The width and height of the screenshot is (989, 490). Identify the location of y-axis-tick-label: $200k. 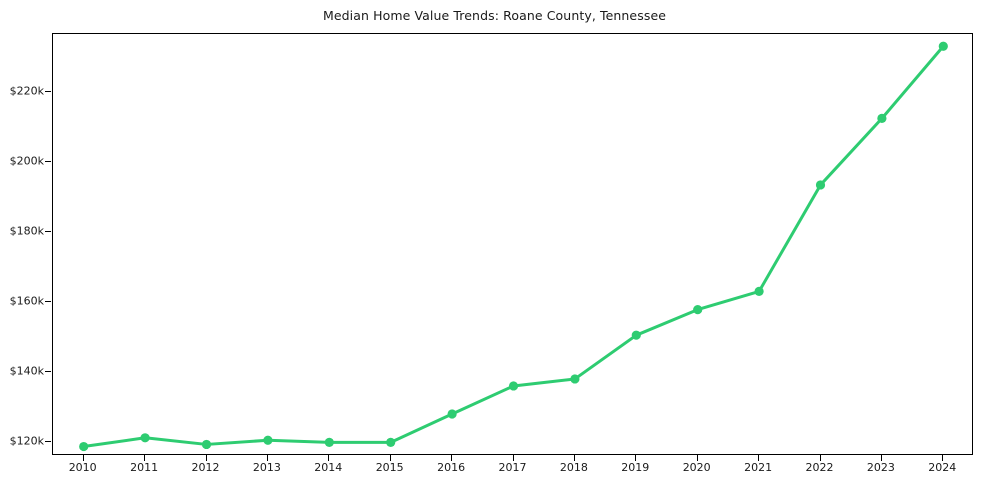
(26, 161).